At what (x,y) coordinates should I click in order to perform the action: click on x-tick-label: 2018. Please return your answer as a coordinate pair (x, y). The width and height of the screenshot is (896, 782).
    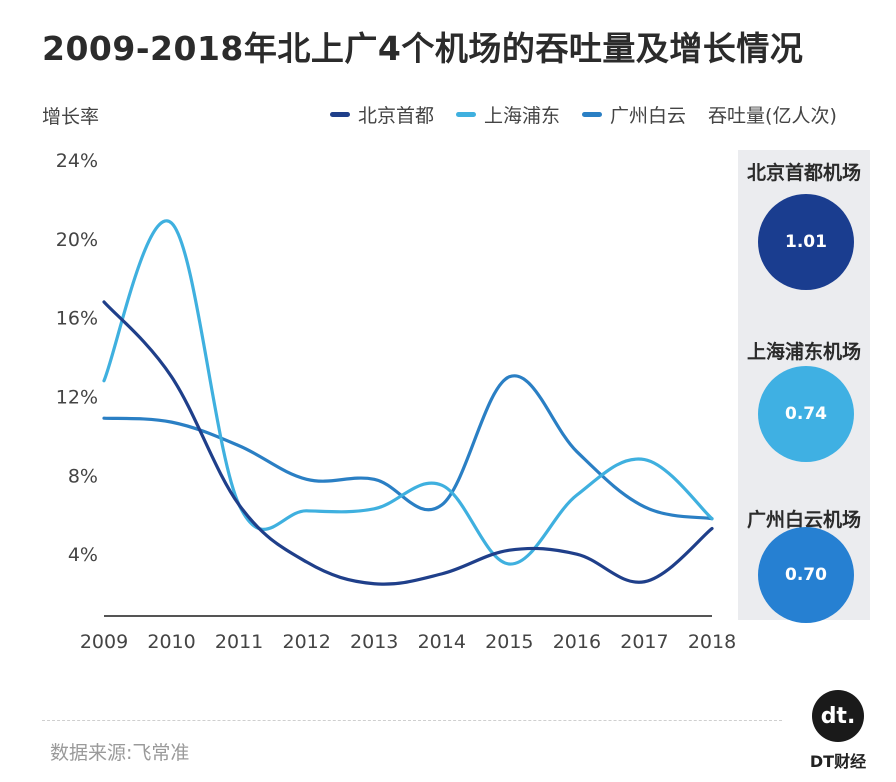
    Looking at the image, I should click on (712, 642).